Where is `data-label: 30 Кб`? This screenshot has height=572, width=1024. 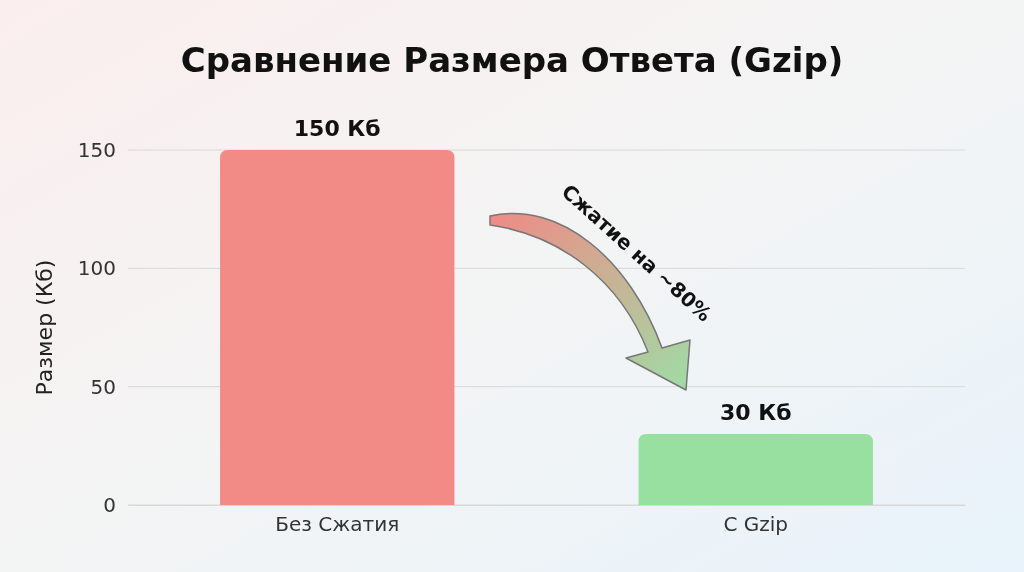 data-label: 30 Кб is located at coordinates (755, 412).